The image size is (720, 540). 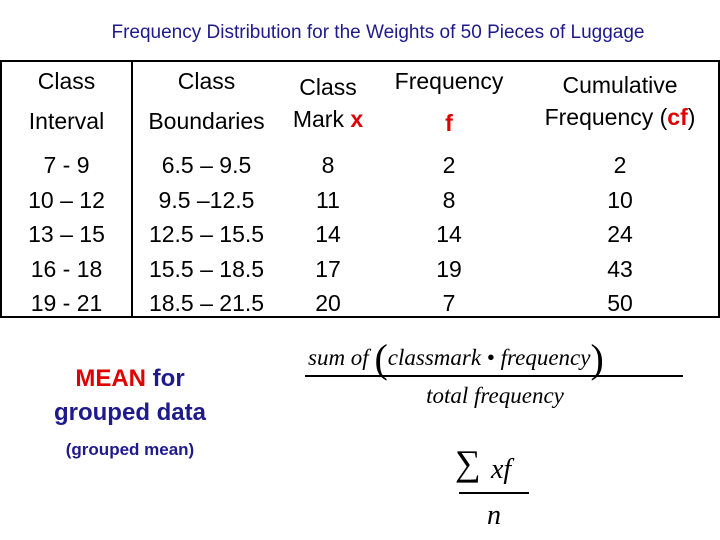 What do you see at coordinates (206, 268) in the screenshot?
I see `table-cell: 15.5 – 18.5` at bounding box center [206, 268].